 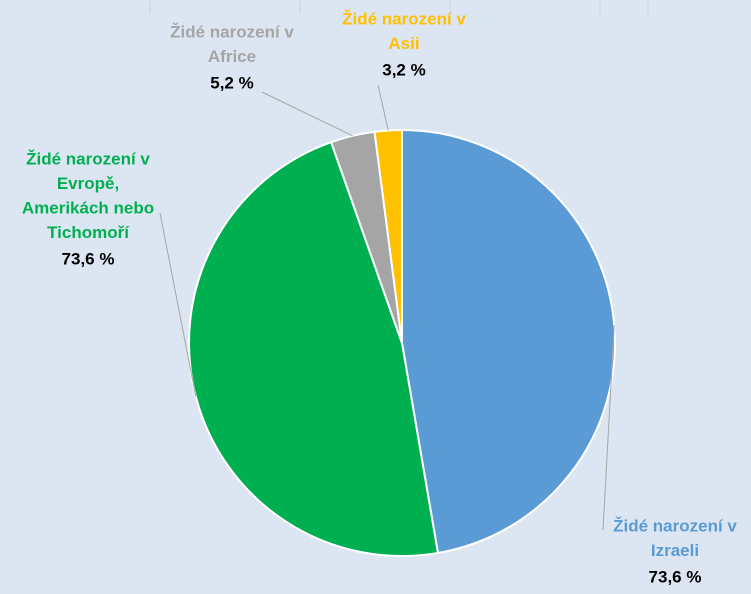 I want to click on slice-label: Tichomoří, so click(x=88, y=232).